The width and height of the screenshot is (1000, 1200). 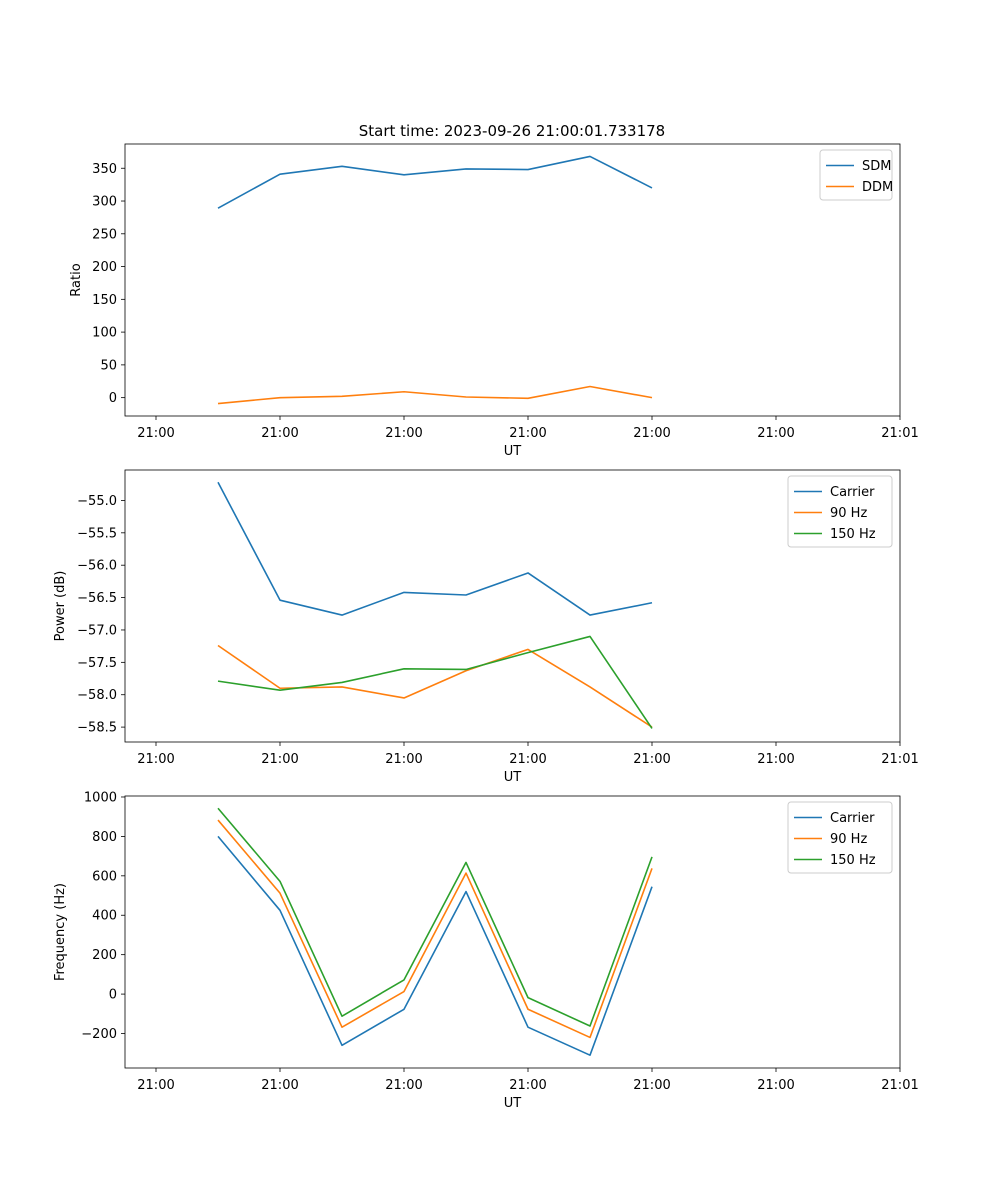 What do you see at coordinates (104, 876) in the screenshot?
I see `y-tick-label: 600` at bounding box center [104, 876].